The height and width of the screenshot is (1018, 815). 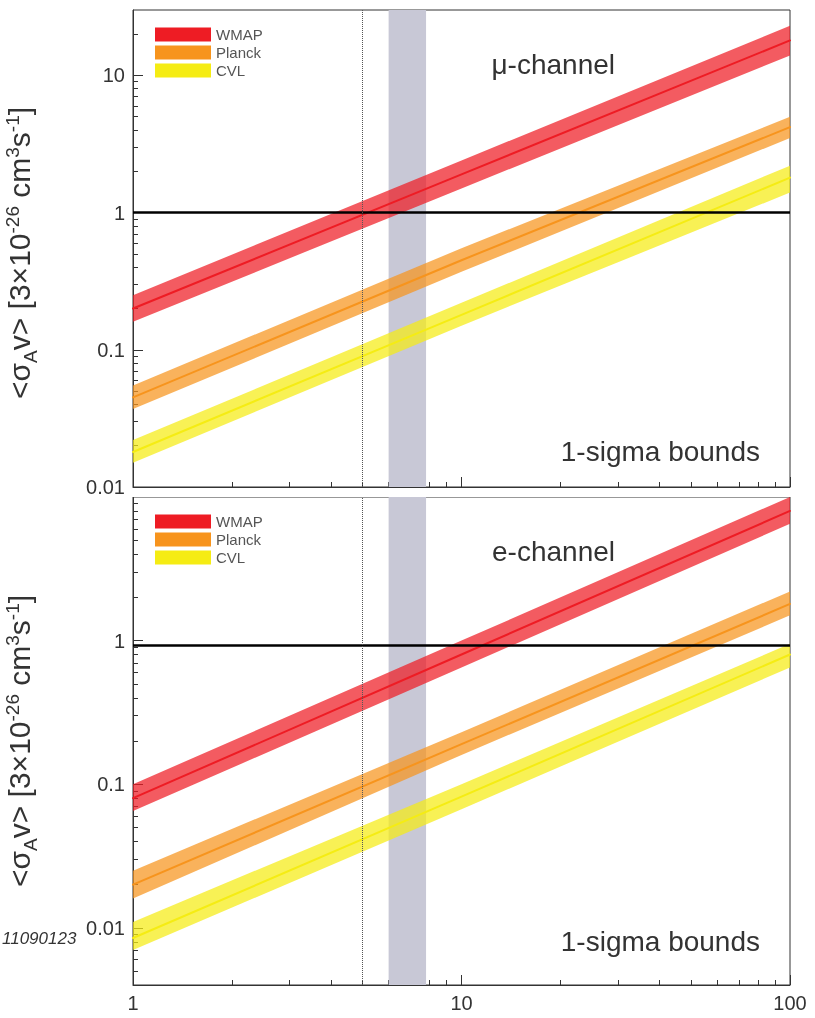 I want to click on annotation: e-channel, so click(x=554, y=551).